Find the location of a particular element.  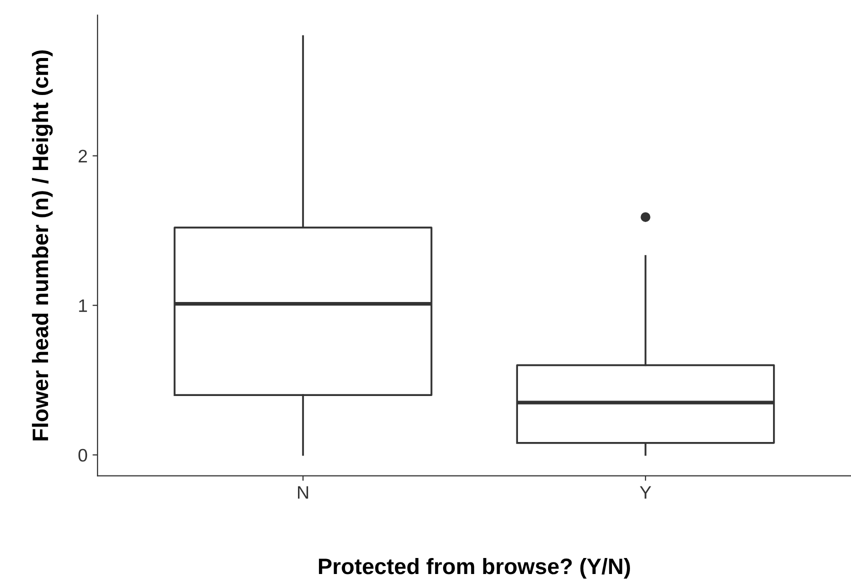

x-tick-label: N is located at coordinates (303, 492).